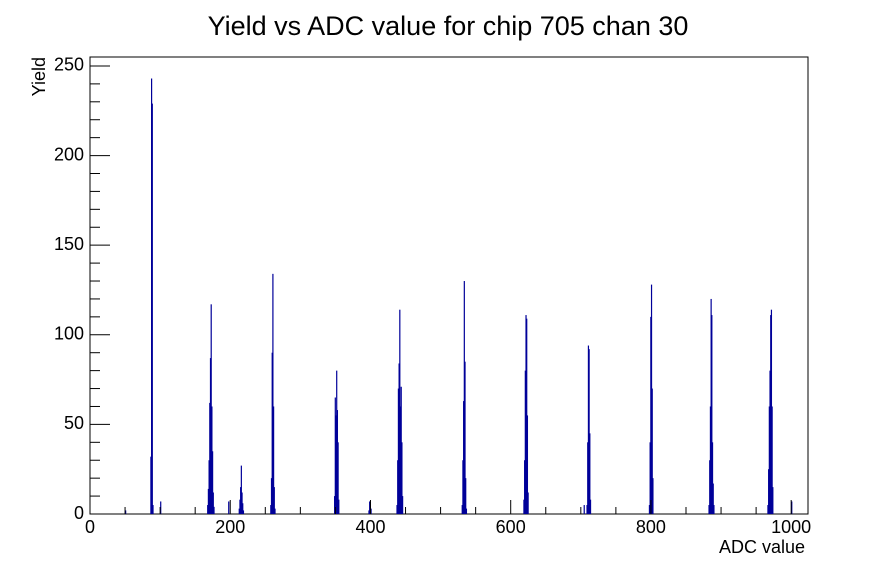 The width and height of the screenshot is (896, 572). I want to click on y-tick-label: 200, so click(69, 154).